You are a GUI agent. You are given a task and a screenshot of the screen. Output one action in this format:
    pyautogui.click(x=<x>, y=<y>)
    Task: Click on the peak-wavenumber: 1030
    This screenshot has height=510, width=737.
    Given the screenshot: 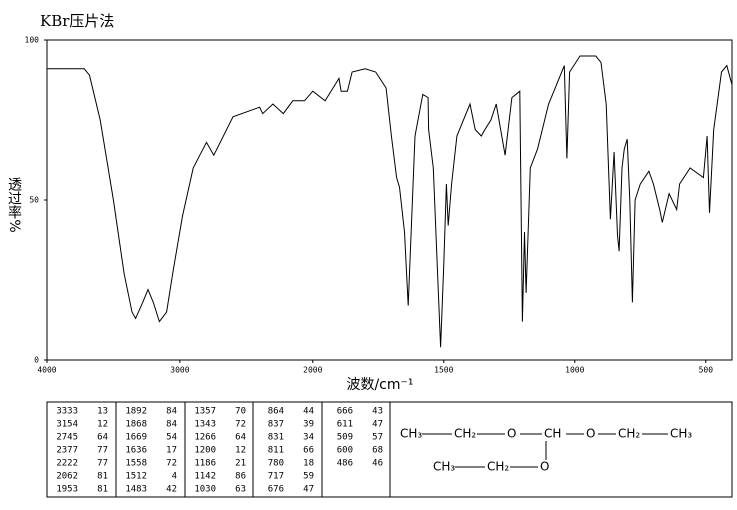 What is the action you would take?
    pyautogui.click(x=205, y=490)
    